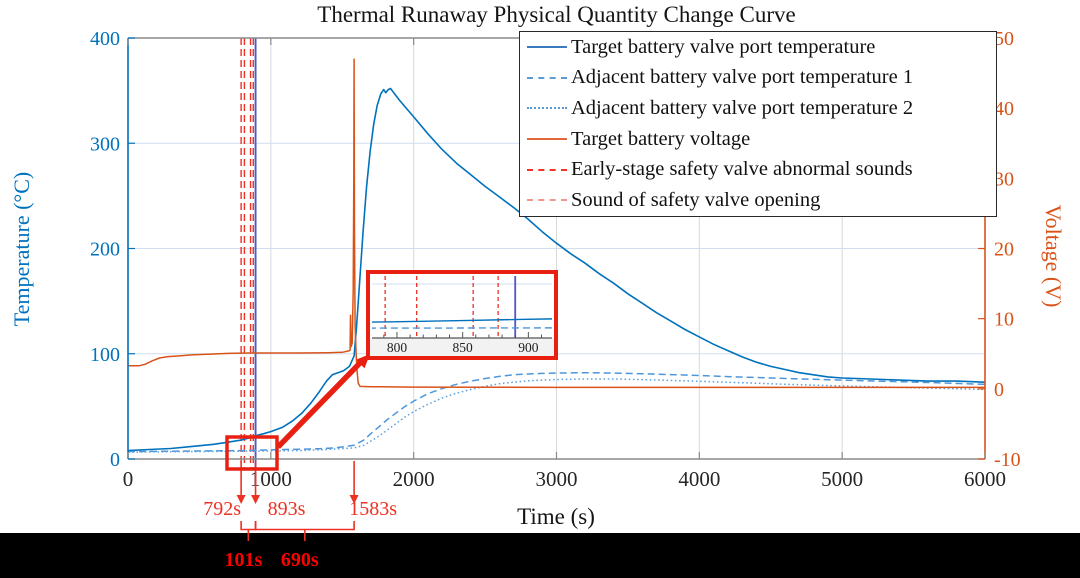  I want to click on y-right-tick-label: 10, so click(1004, 320).